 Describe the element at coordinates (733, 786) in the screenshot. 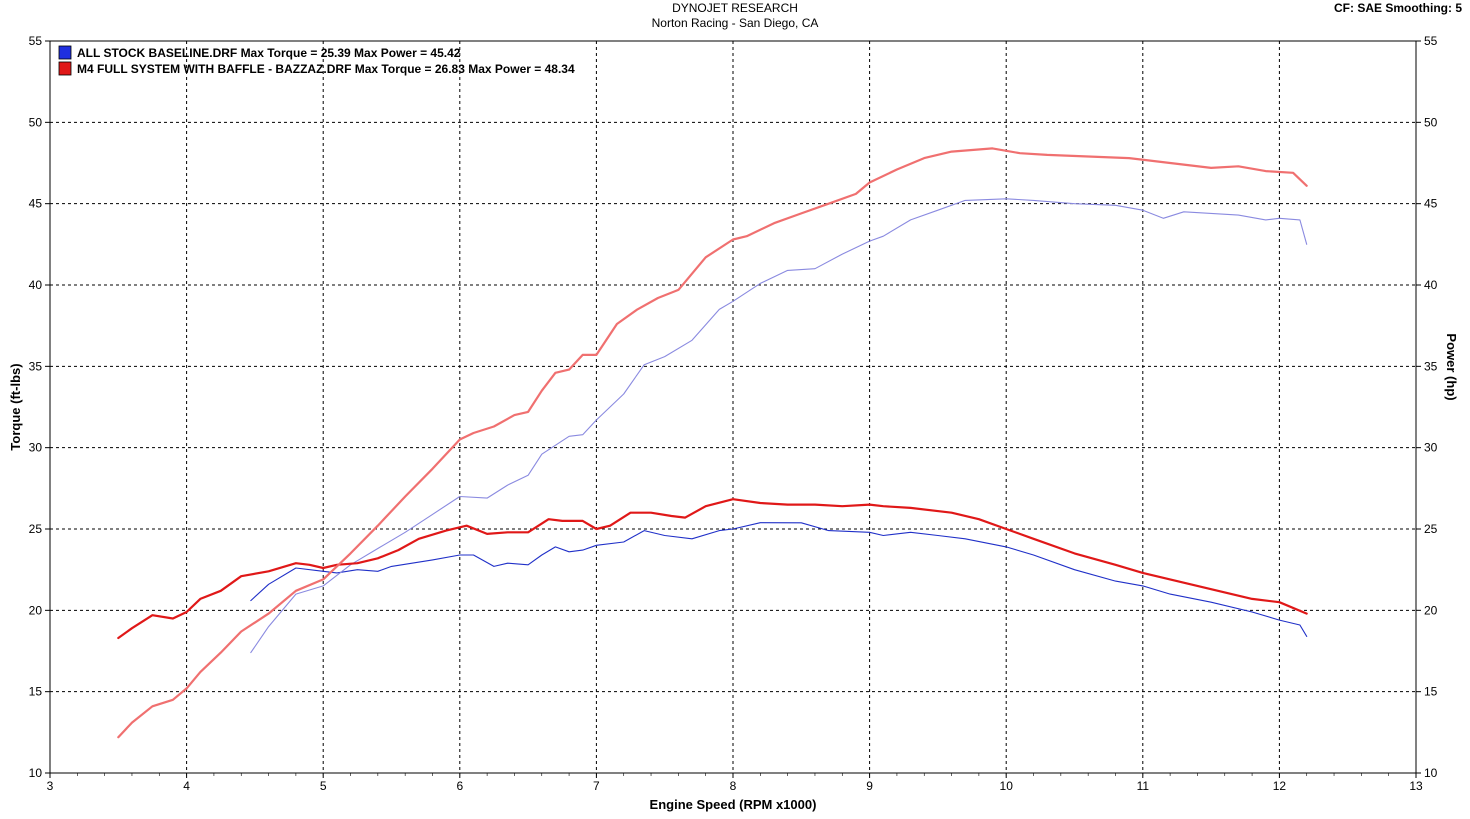

I see `x-tick-label: 8` at that location.